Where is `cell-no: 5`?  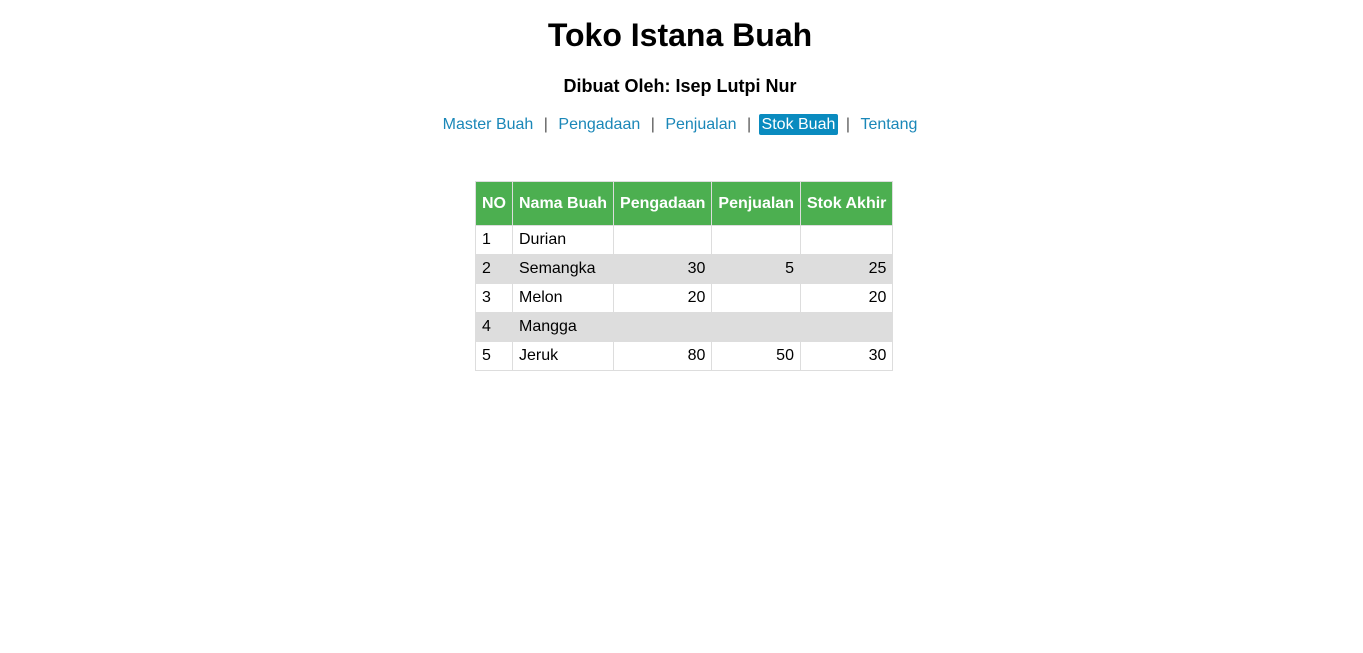
cell-no: 5 is located at coordinates (494, 356).